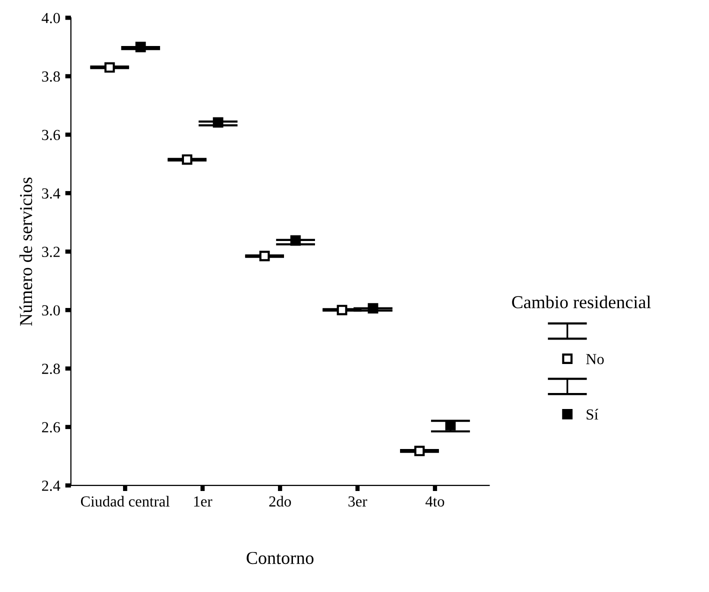 The width and height of the screenshot is (709, 592). Describe the element at coordinates (125, 501) in the screenshot. I see `x-tick-label: Ciudad central` at that location.